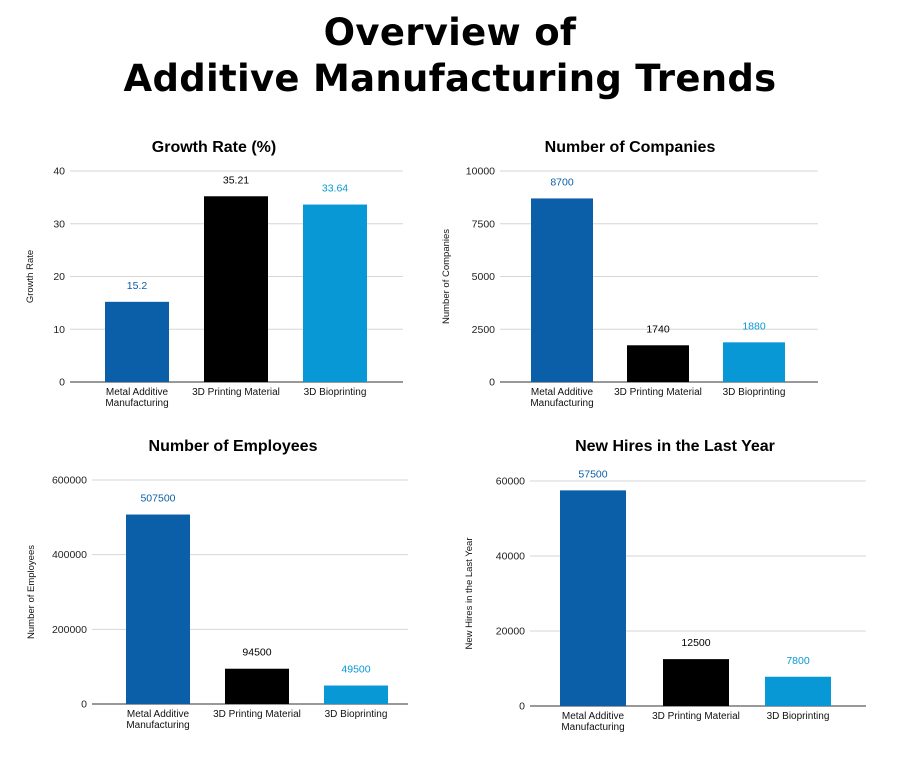  Describe the element at coordinates (480, 172) in the screenshot. I see `y-tick-label: 10000` at that location.